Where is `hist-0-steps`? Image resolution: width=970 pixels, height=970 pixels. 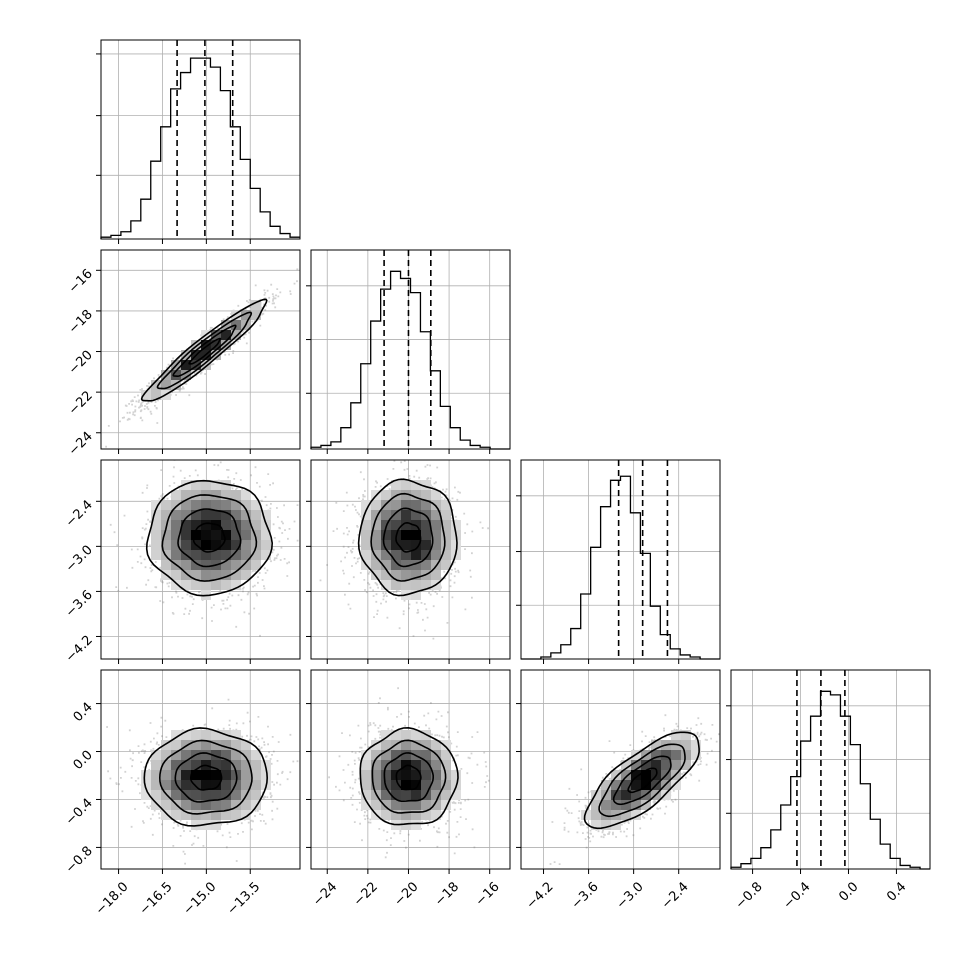
hist-0-steps is located at coordinates (200, 148).